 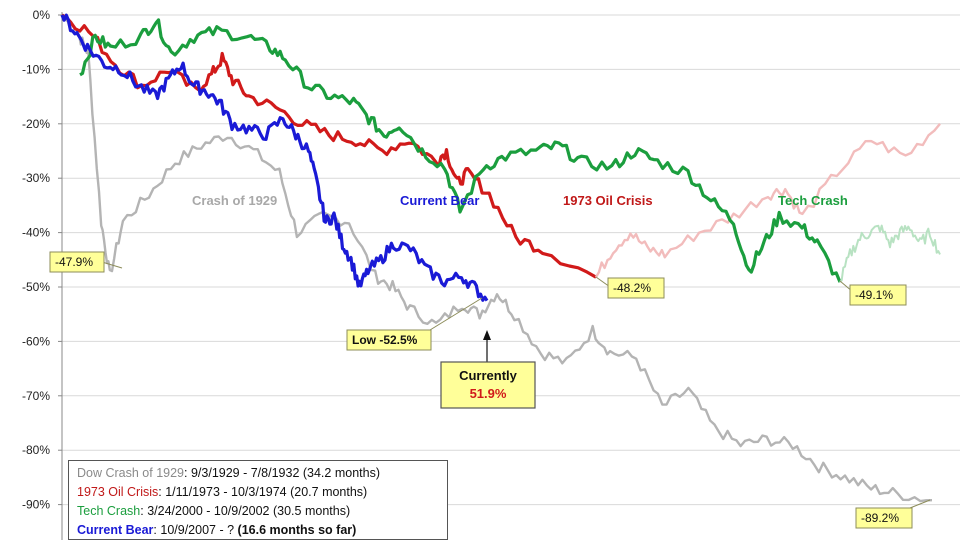 I want to click on svg-text: Currently, so click(x=488, y=375).